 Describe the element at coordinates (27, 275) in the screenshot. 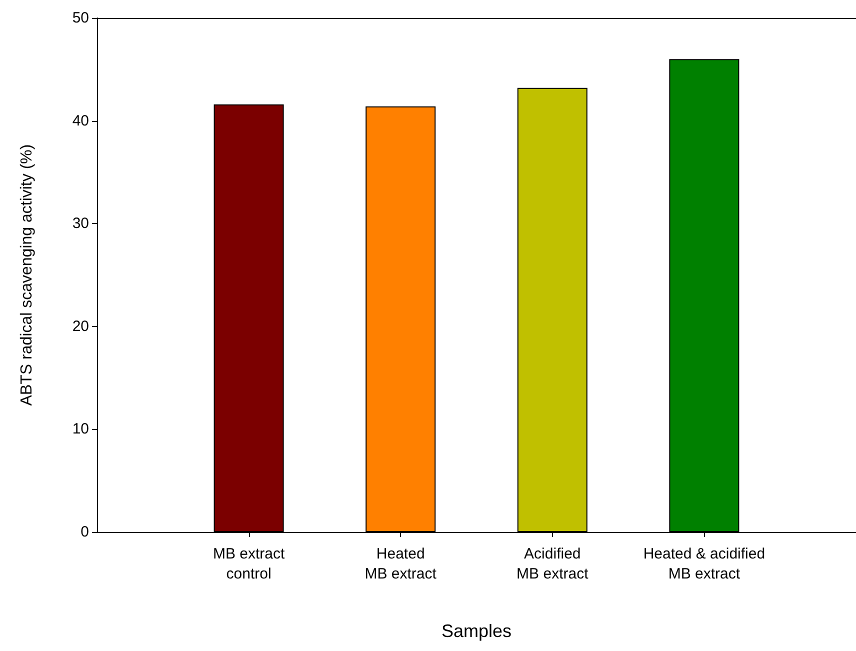

I see `y-axis-title: ABTS radical scavenging activity (%)` at that location.